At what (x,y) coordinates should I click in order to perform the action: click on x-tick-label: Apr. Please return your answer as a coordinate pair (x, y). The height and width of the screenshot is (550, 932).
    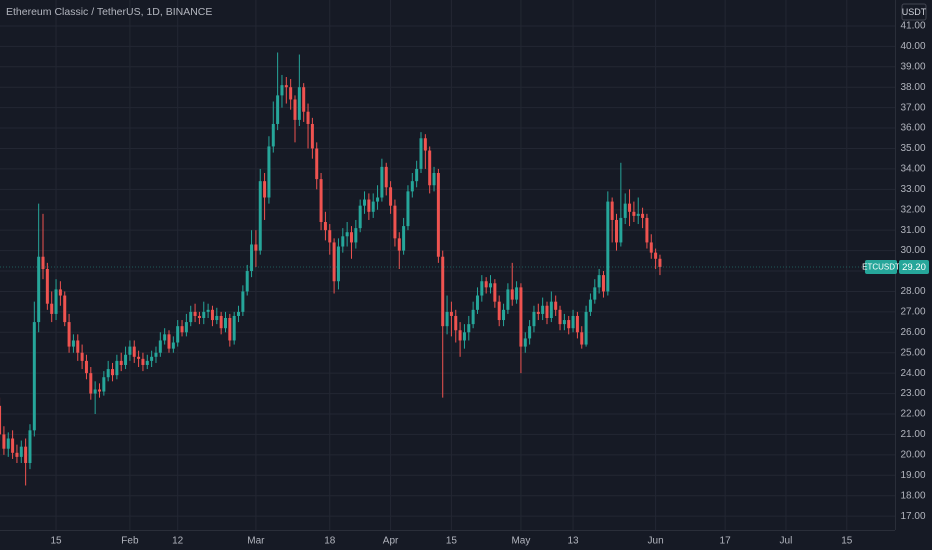
    Looking at the image, I should click on (391, 541).